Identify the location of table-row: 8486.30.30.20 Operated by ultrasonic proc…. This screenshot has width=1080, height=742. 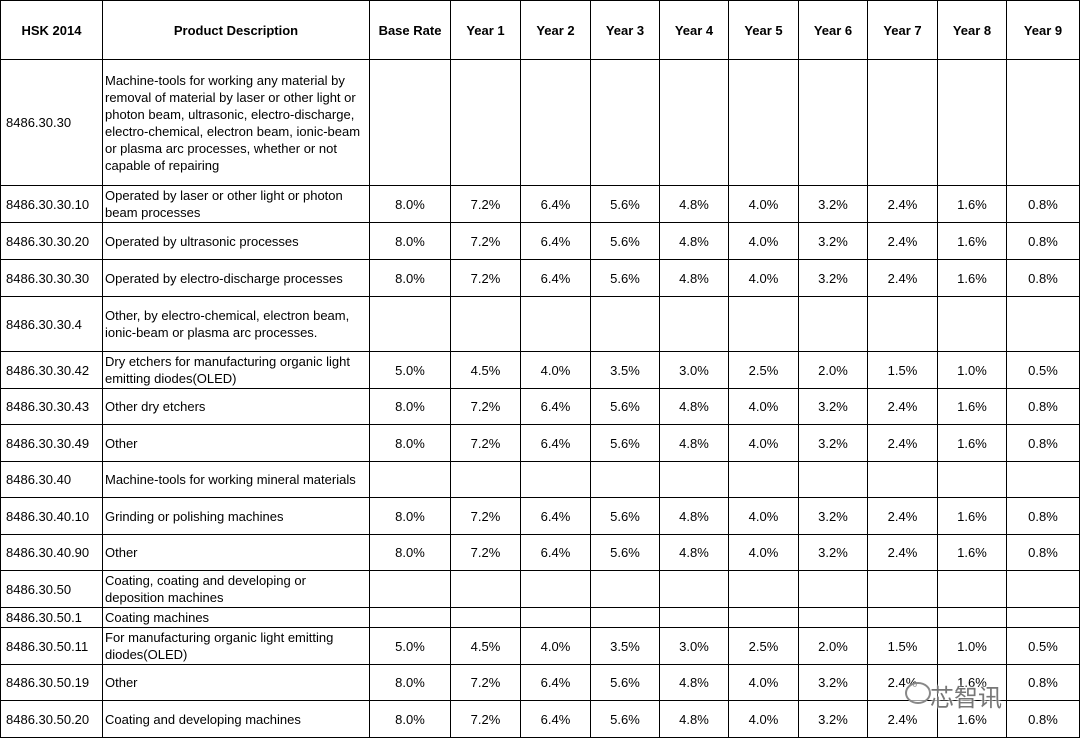
(540, 241).